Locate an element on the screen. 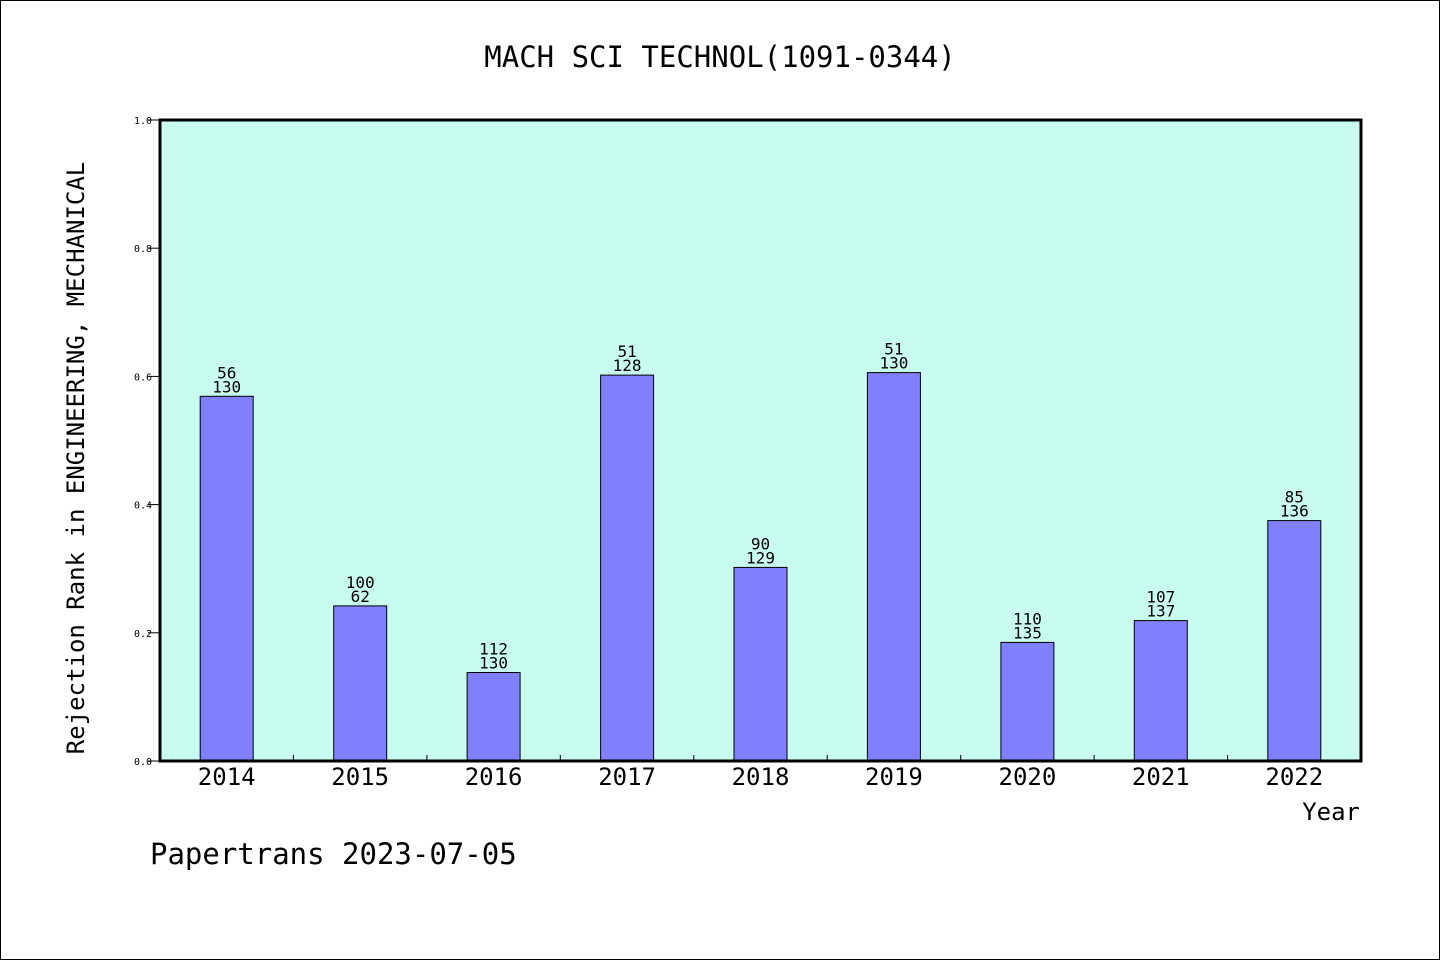 The width and height of the screenshot is (1440, 960). bar-label-top-2019: 51 is located at coordinates (893, 349).